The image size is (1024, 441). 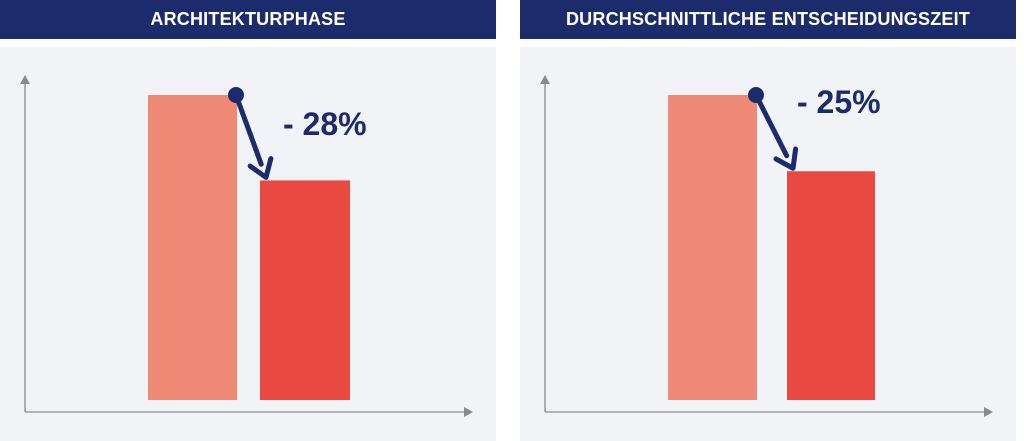 What do you see at coordinates (325, 124) in the screenshot?
I see `change-label: - 28%` at bounding box center [325, 124].